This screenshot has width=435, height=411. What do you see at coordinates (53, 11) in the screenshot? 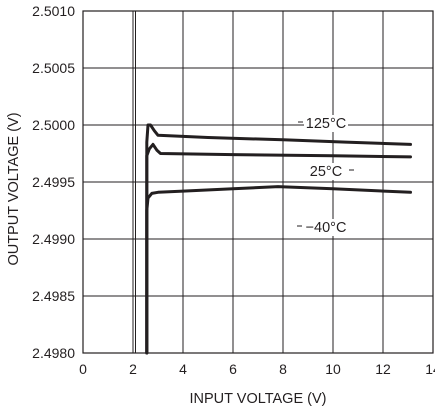
I see `y-tick-label: 2.5010` at bounding box center [53, 11].